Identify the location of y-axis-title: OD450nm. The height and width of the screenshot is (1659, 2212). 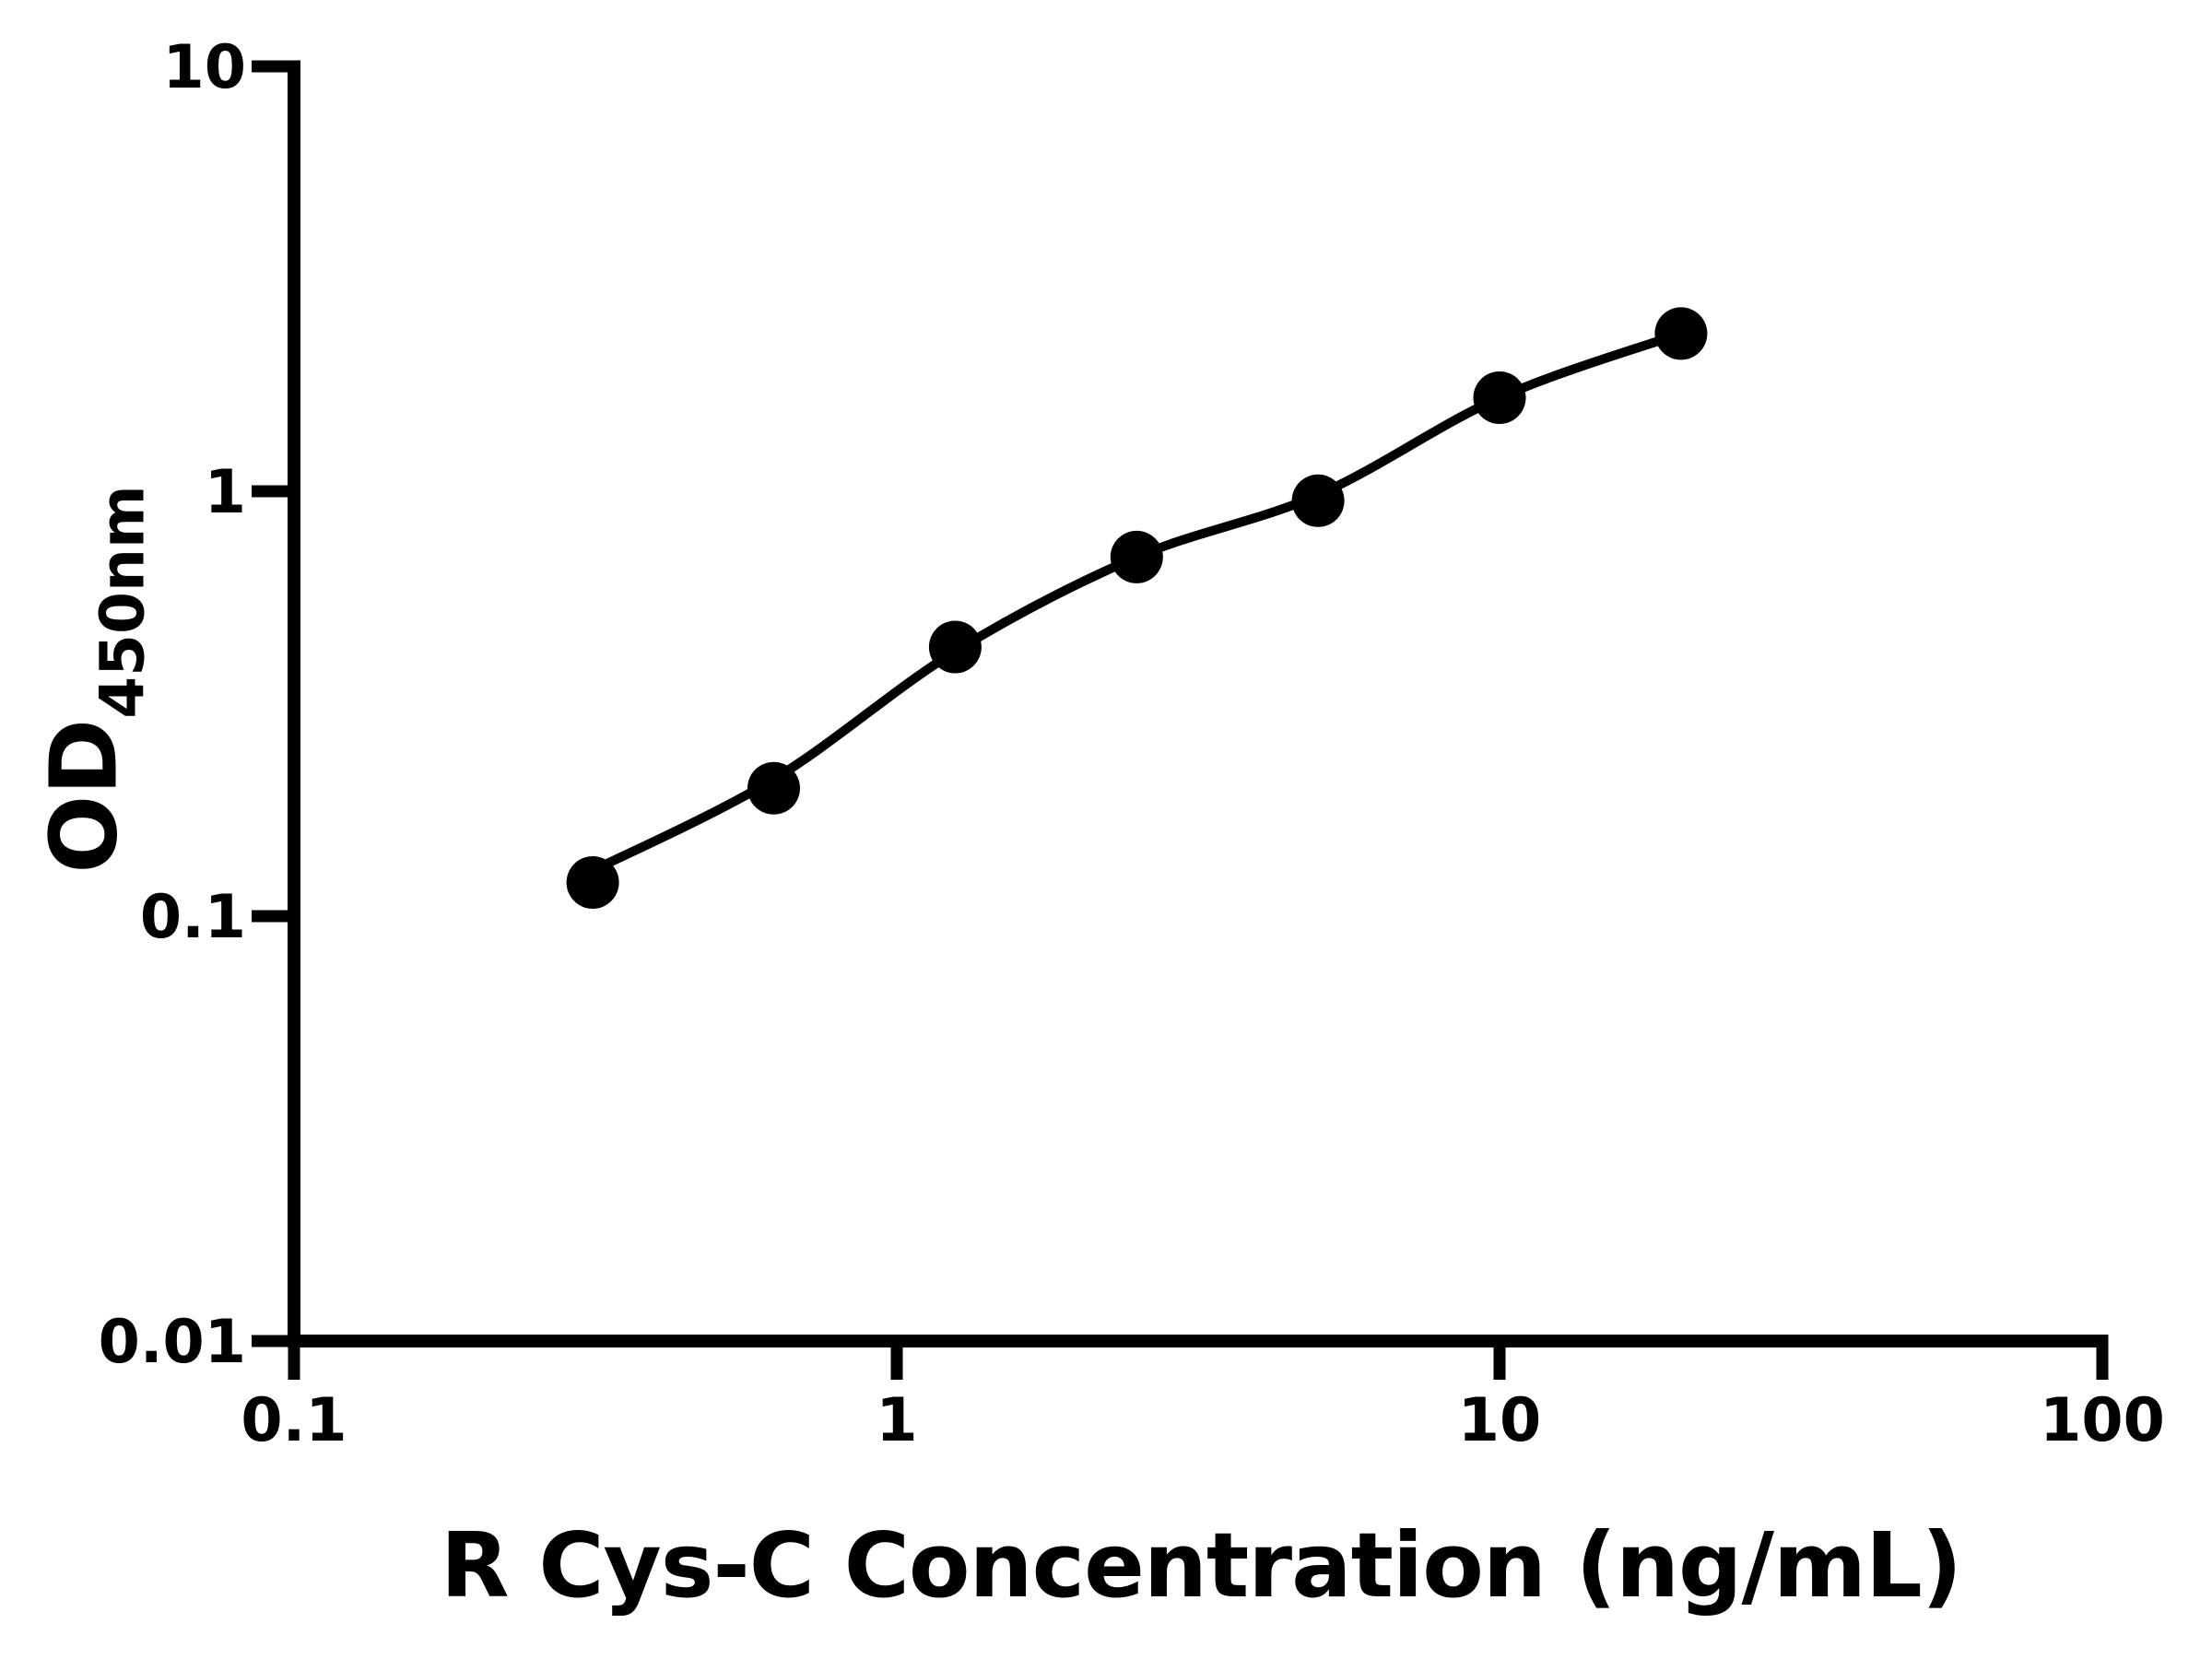
(94, 679).